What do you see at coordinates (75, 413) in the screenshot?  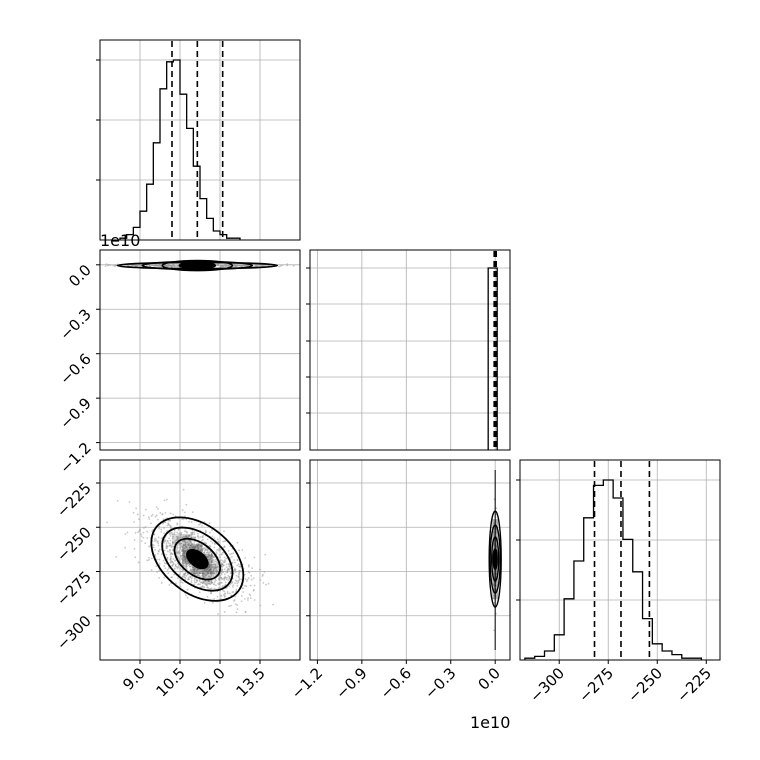 I see `y-tick-label: −0.9` at bounding box center [75, 413].